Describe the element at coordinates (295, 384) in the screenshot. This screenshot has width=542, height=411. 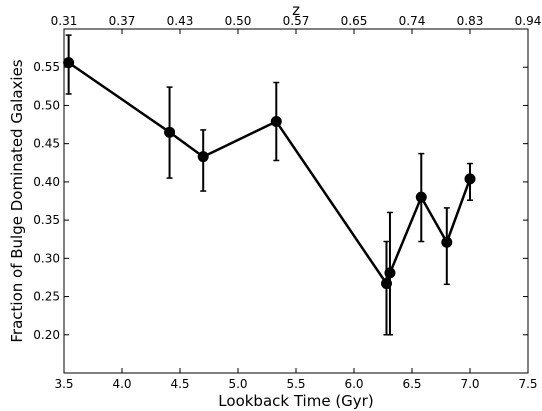
I see `x-tick-label: 5.5` at that location.